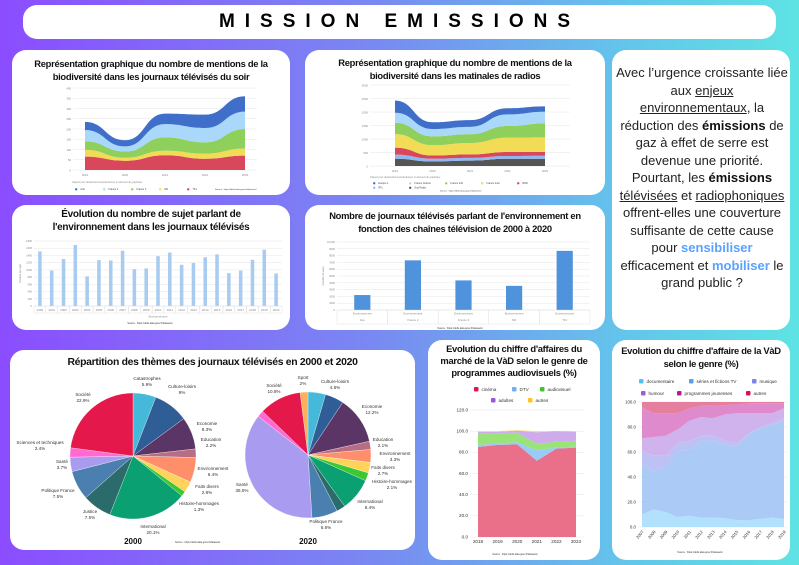 The height and width of the screenshot is (565, 799). Describe the element at coordinates (648, 195) in the screenshot. I see `underlined-text: télévisées` at that location.